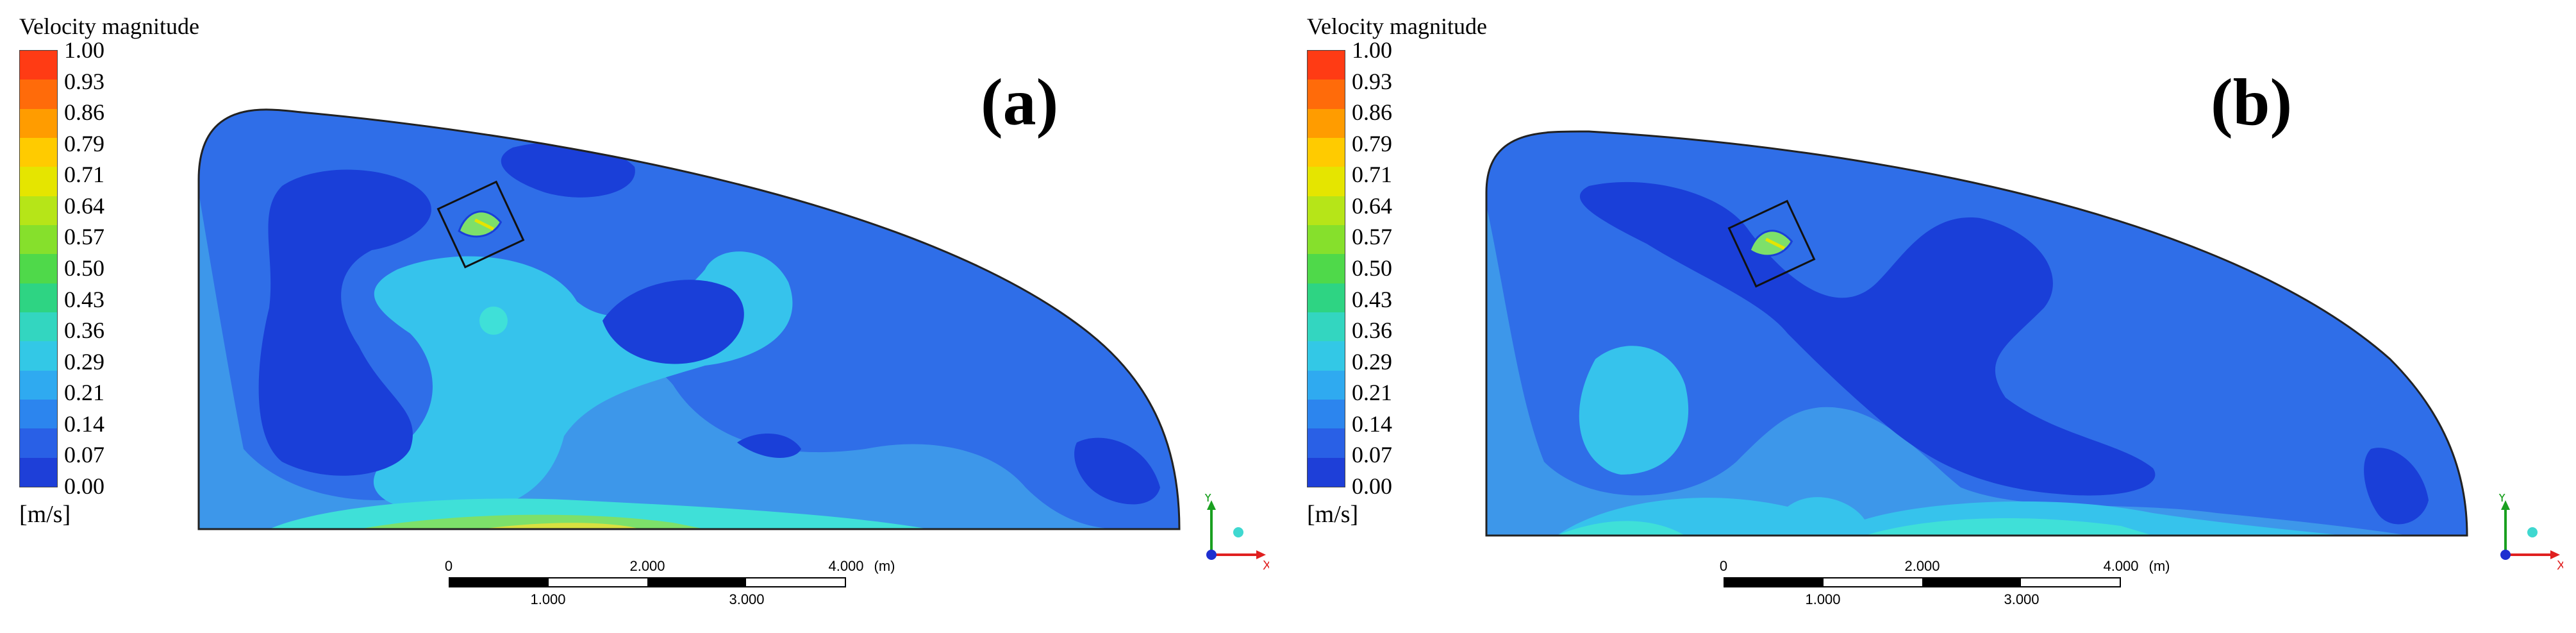  I want to click on light-spot, so click(493, 321).